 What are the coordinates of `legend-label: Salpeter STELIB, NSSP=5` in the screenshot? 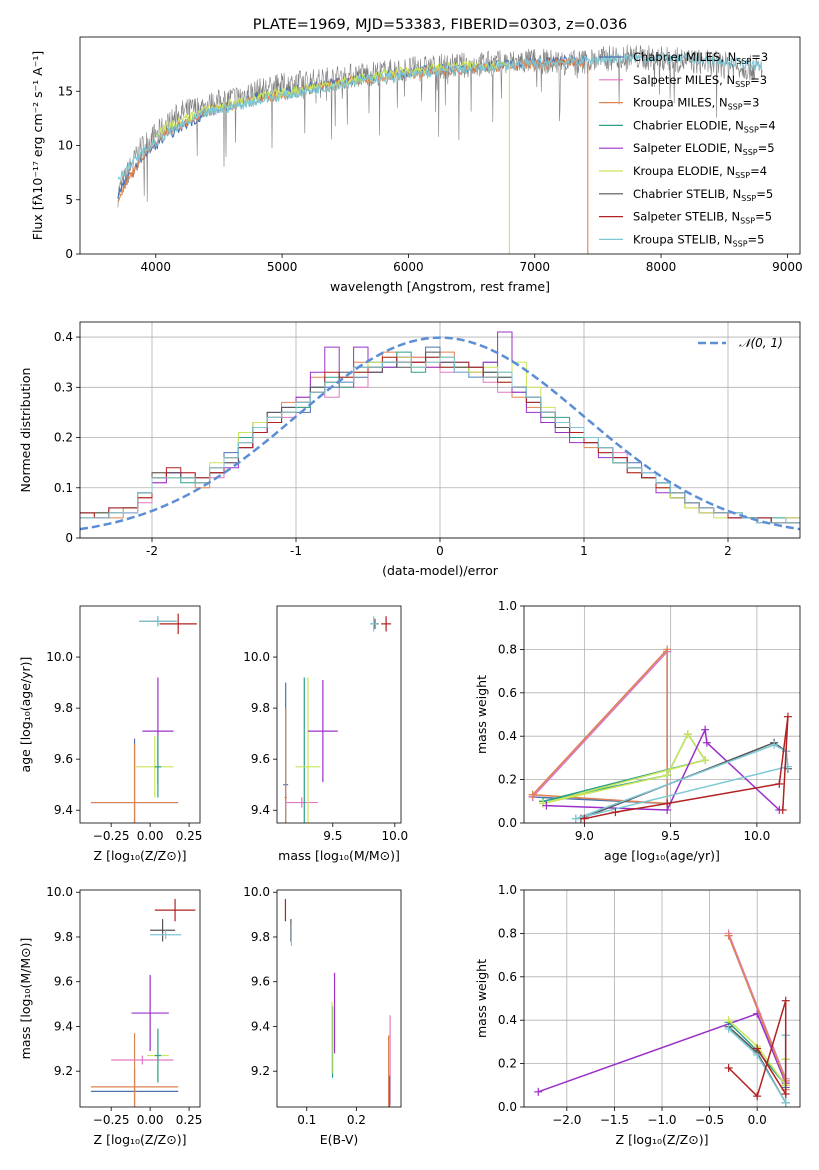 It's located at (702, 218).